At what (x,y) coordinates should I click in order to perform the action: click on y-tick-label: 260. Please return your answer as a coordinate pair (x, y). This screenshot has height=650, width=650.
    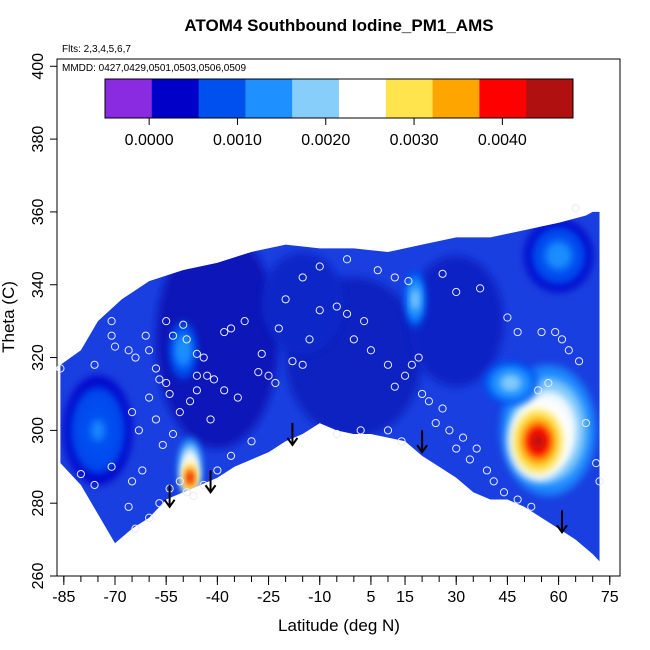
    Looking at the image, I should click on (38, 576).